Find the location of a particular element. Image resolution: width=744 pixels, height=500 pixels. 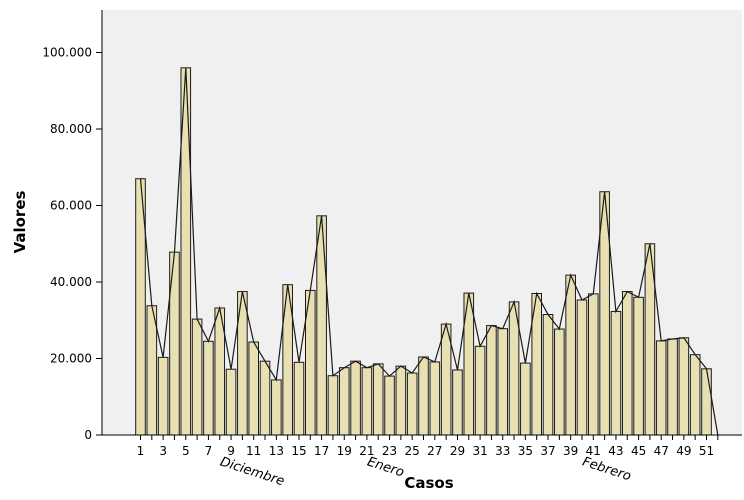

y-tick-label: 80.000 is located at coordinates (71, 129).